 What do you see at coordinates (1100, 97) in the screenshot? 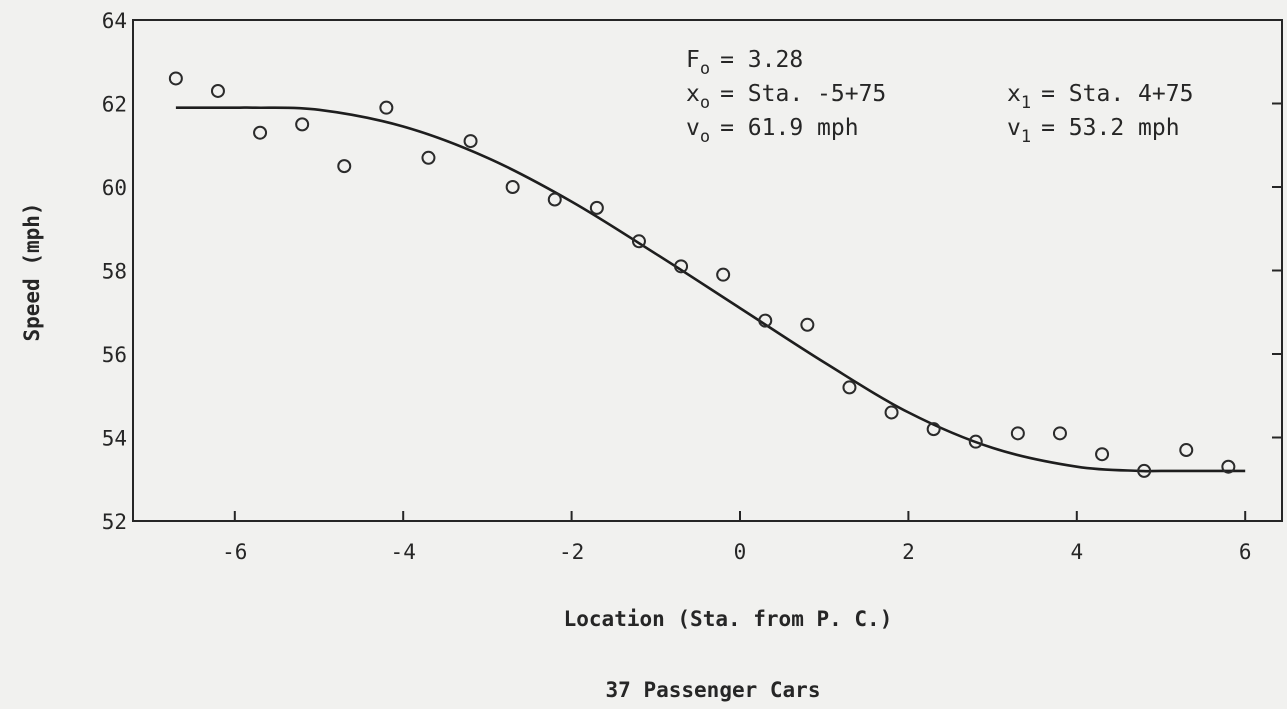
I see `annotation-x1: x1 = Sta. 4+75` at bounding box center [1100, 97].